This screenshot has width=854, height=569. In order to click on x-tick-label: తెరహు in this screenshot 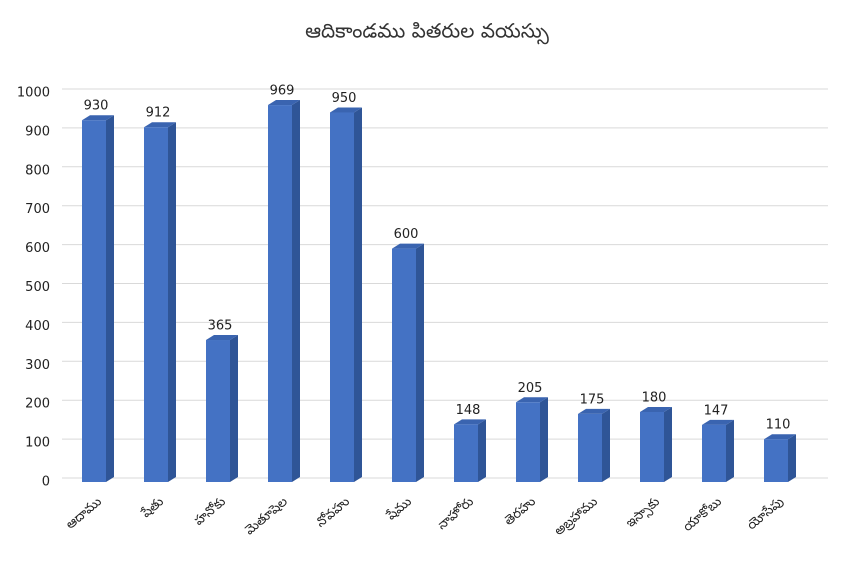, I will do `click(520, 511)`.